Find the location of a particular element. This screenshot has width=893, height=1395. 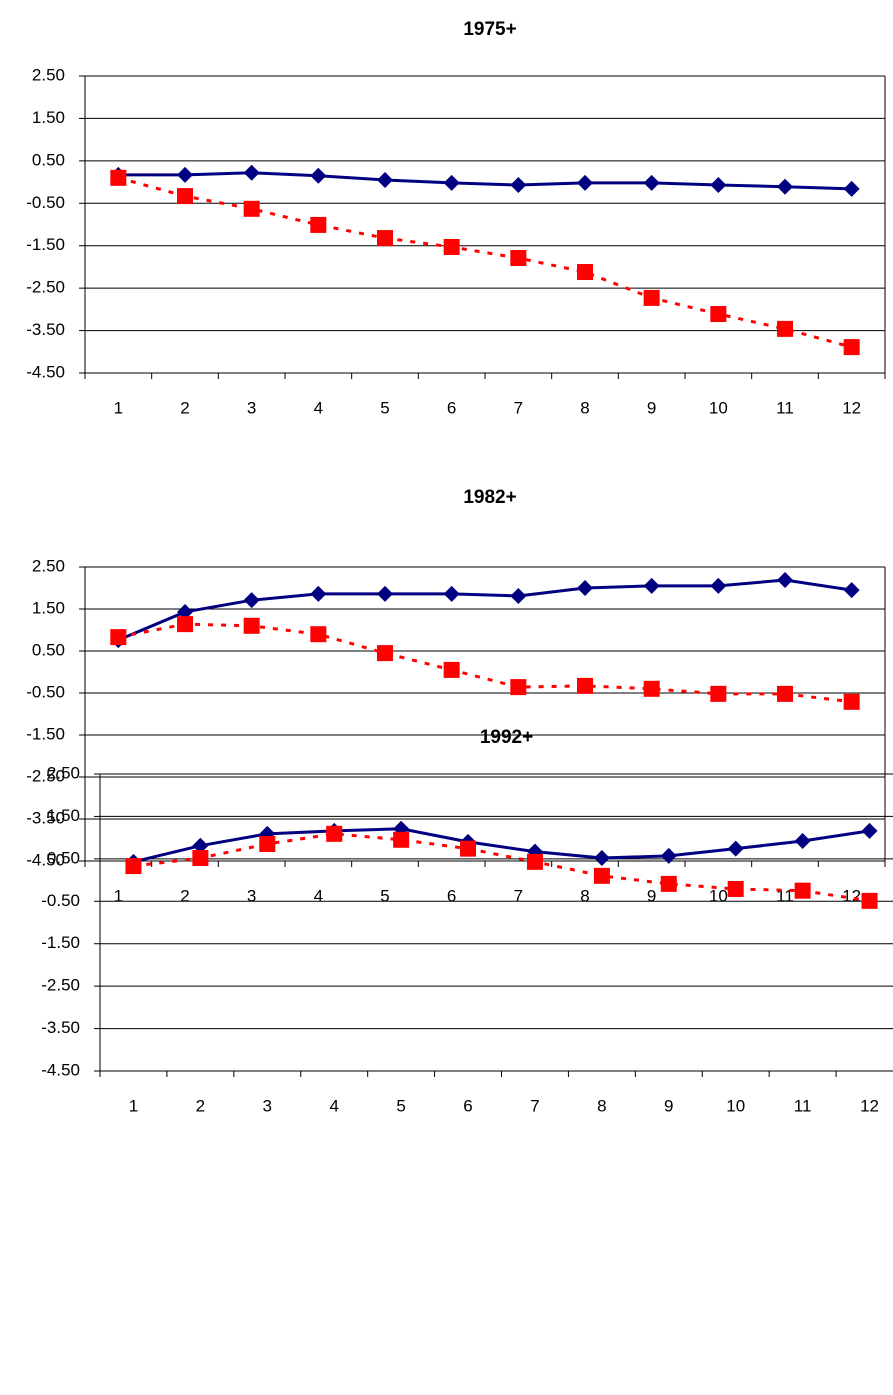

chart-title: 1975+ is located at coordinates (489, 29).